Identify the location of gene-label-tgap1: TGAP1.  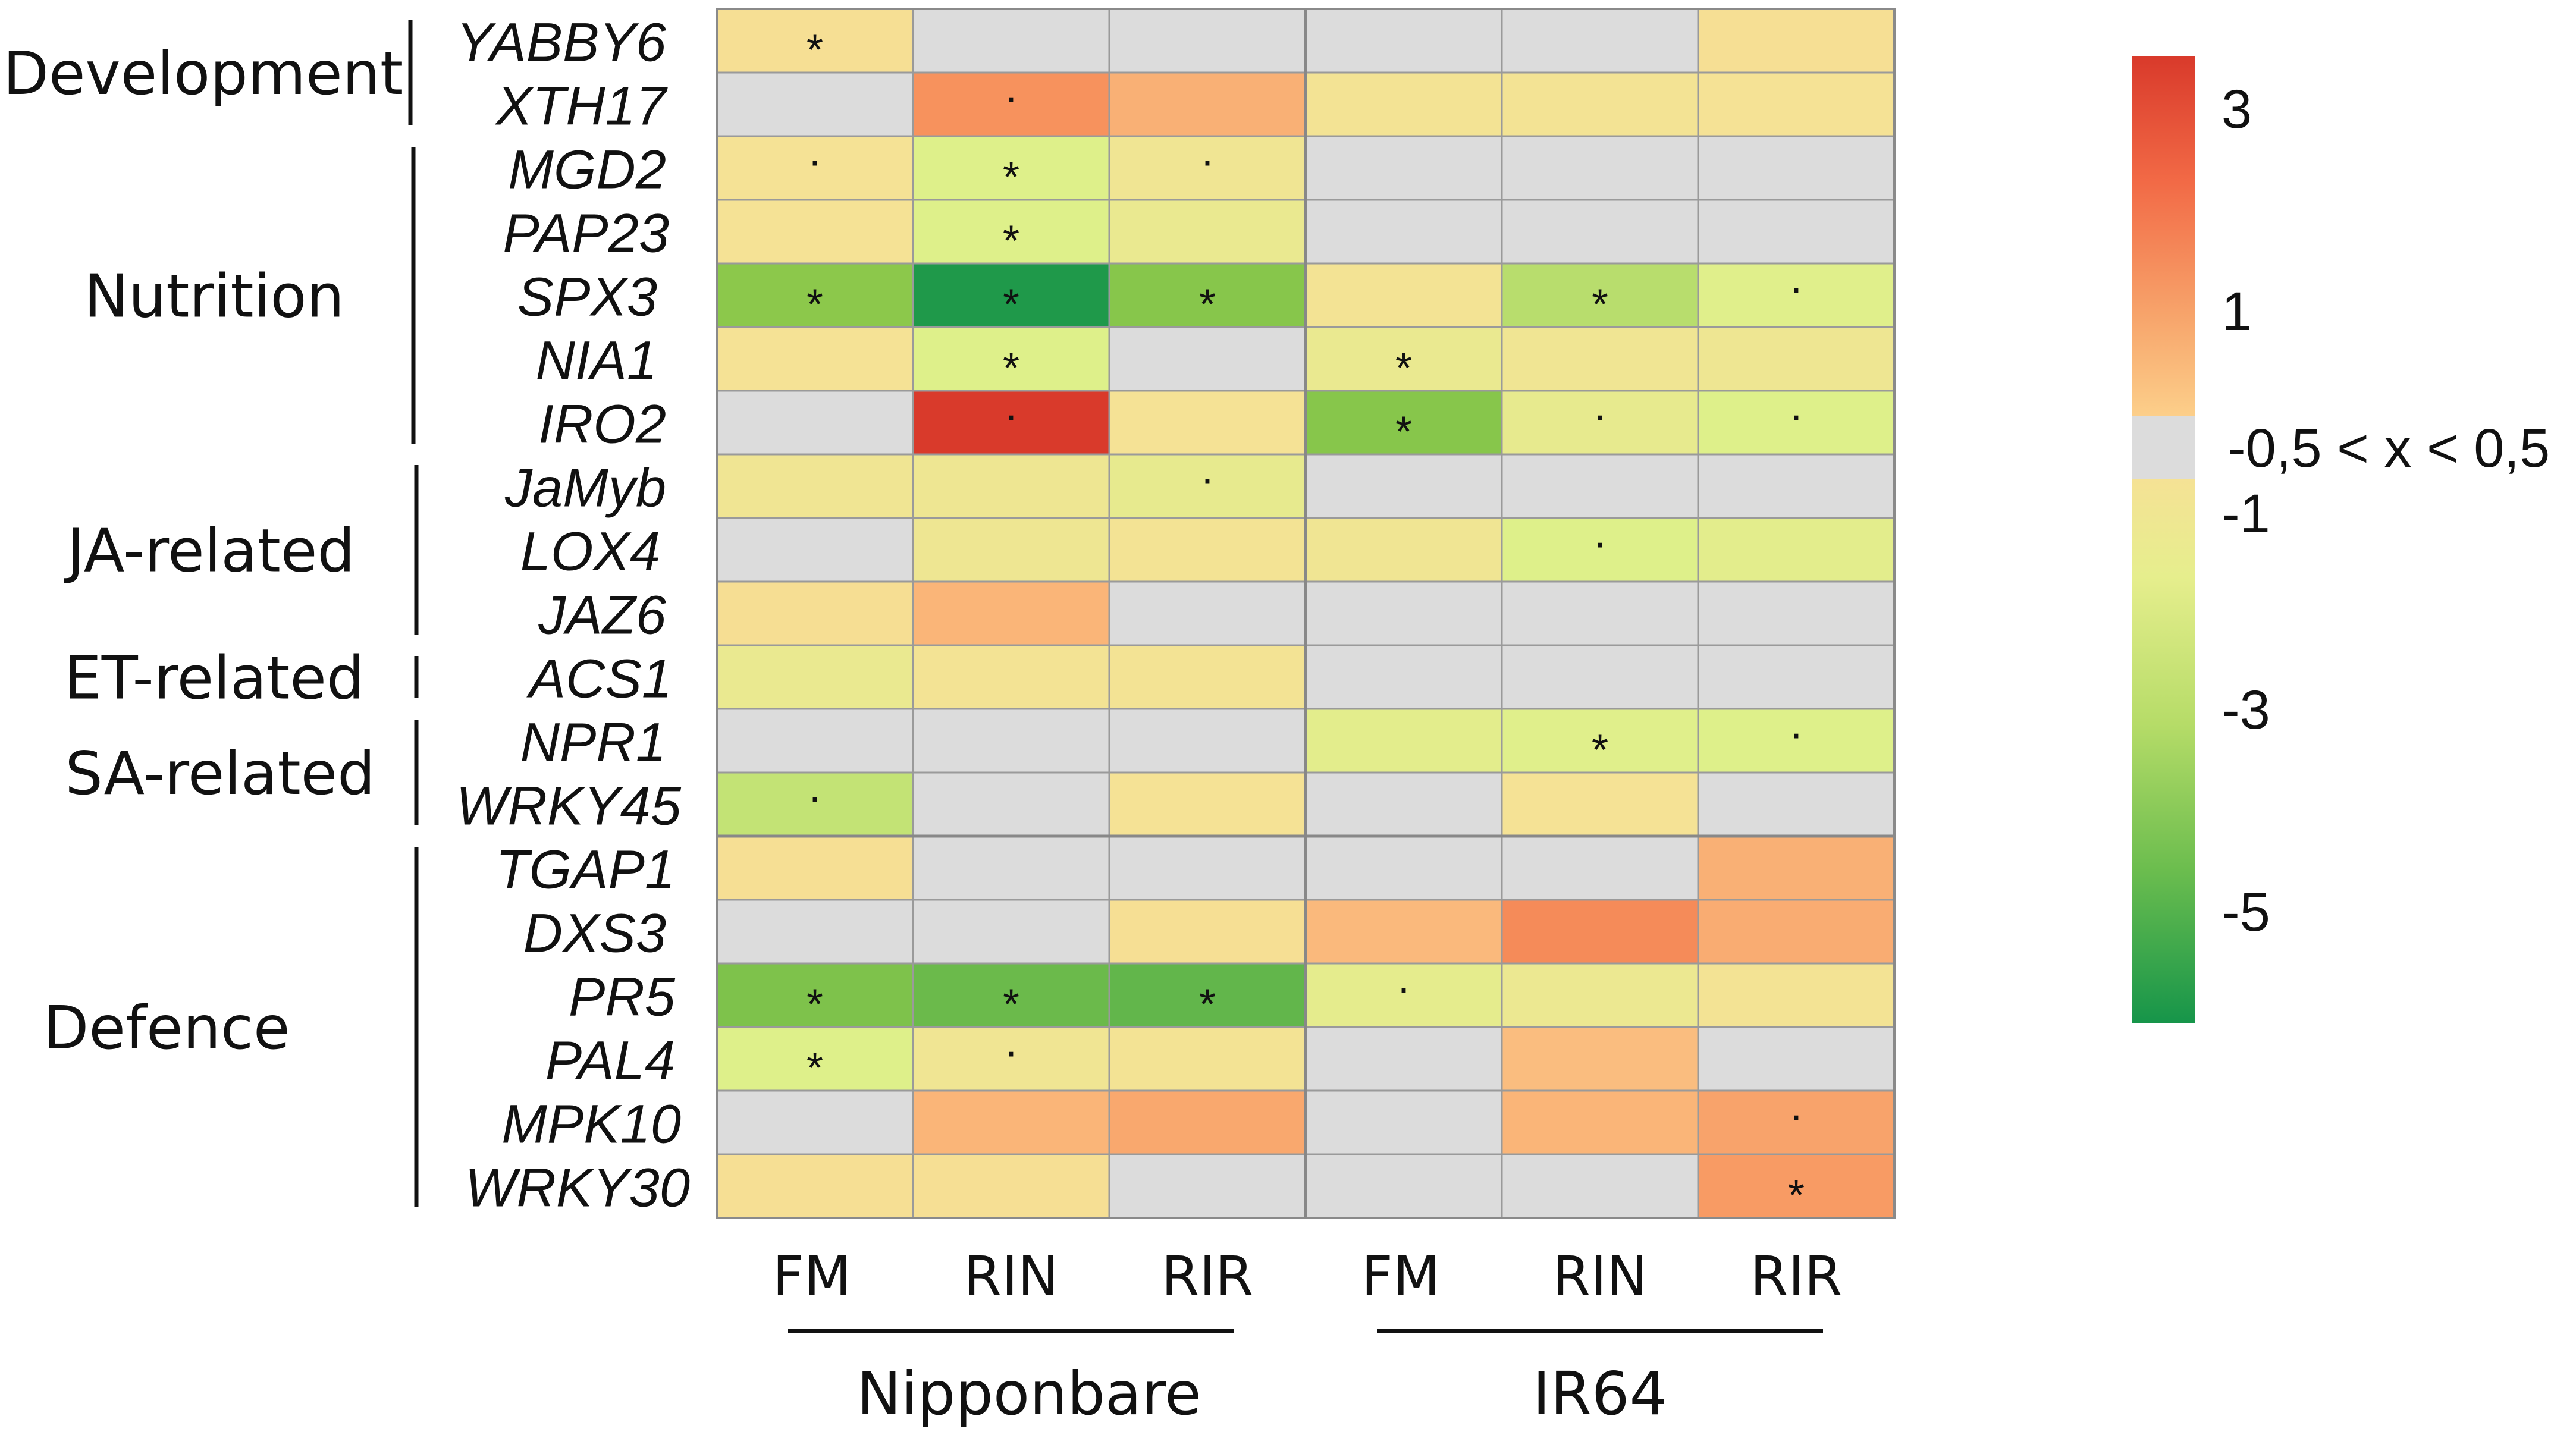
(585, 870).